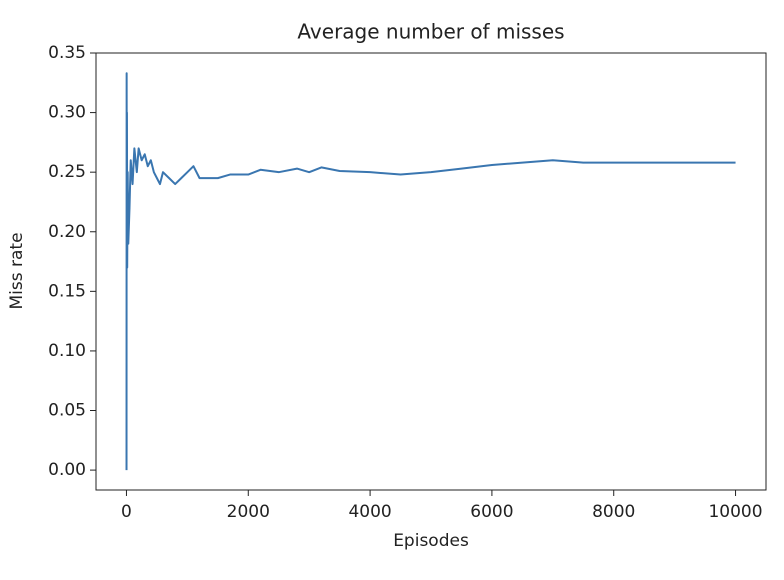 The height and width of the screenshot is (580, 784). What do you see at coordinates (248, 512) in the screenshot?
I see `x-tick-label: 2000` at bounding box center [248, 512].